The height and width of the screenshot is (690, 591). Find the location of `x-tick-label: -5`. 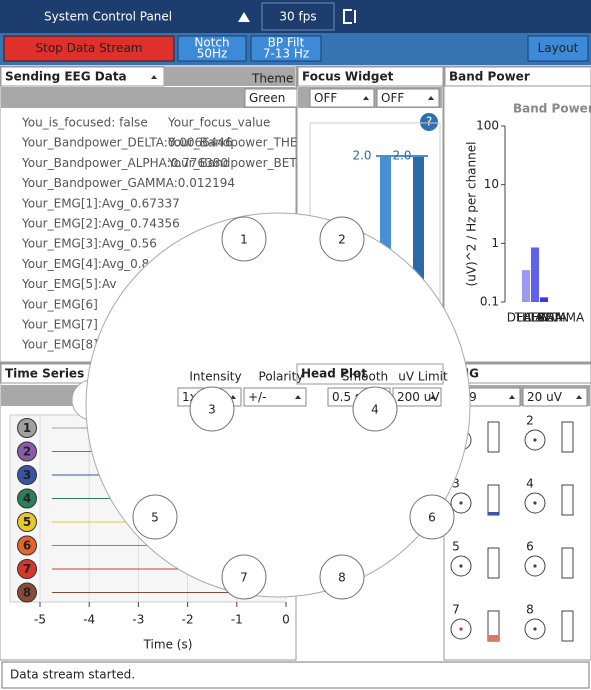

x-tick-label: -5 is located at coordinates (40, 620).